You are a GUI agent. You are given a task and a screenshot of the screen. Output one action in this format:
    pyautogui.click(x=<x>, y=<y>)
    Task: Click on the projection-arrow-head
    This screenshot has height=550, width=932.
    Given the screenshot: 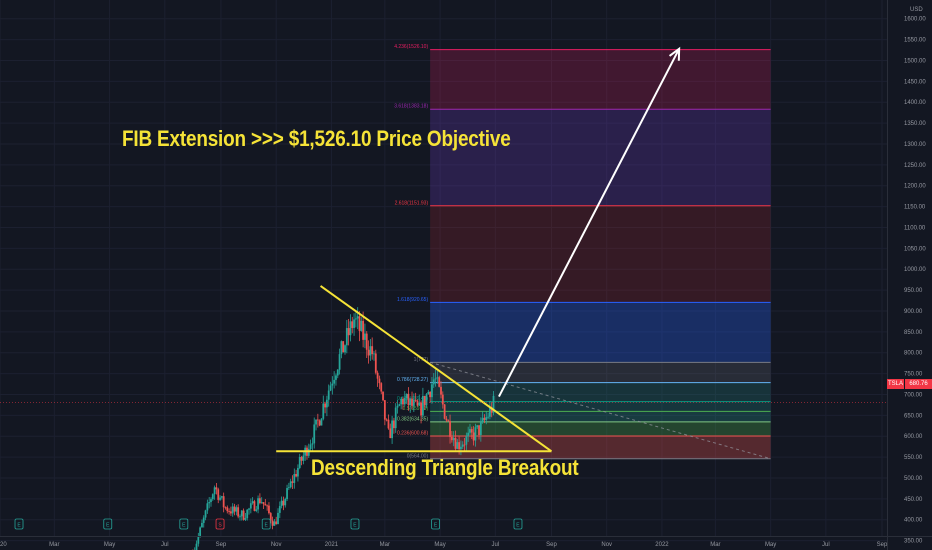 What is the action you would take?
    pyautogui.click(x=674, y=53)
    